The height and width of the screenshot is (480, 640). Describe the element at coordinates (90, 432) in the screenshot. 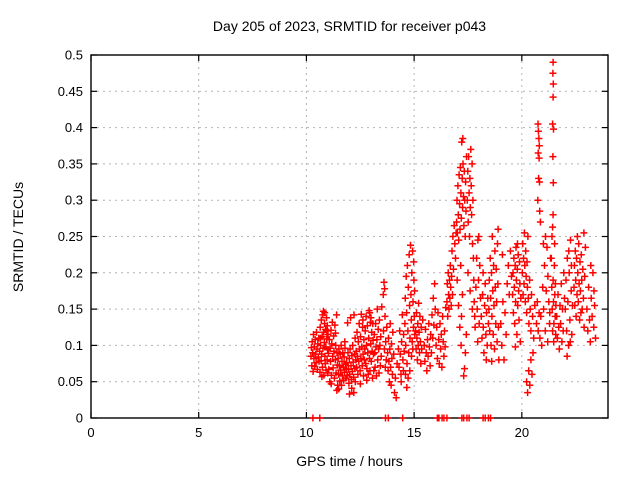

I see `x-tick-label: 0` at that location.